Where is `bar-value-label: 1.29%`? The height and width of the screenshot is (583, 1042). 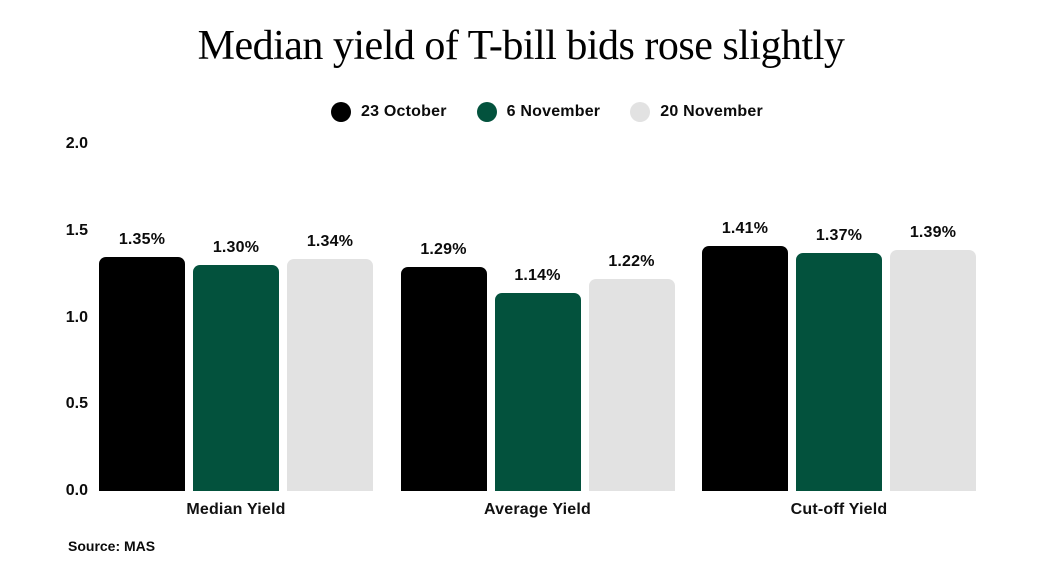 bar-value-label: 1.29% is located at coordinates (443, 250).